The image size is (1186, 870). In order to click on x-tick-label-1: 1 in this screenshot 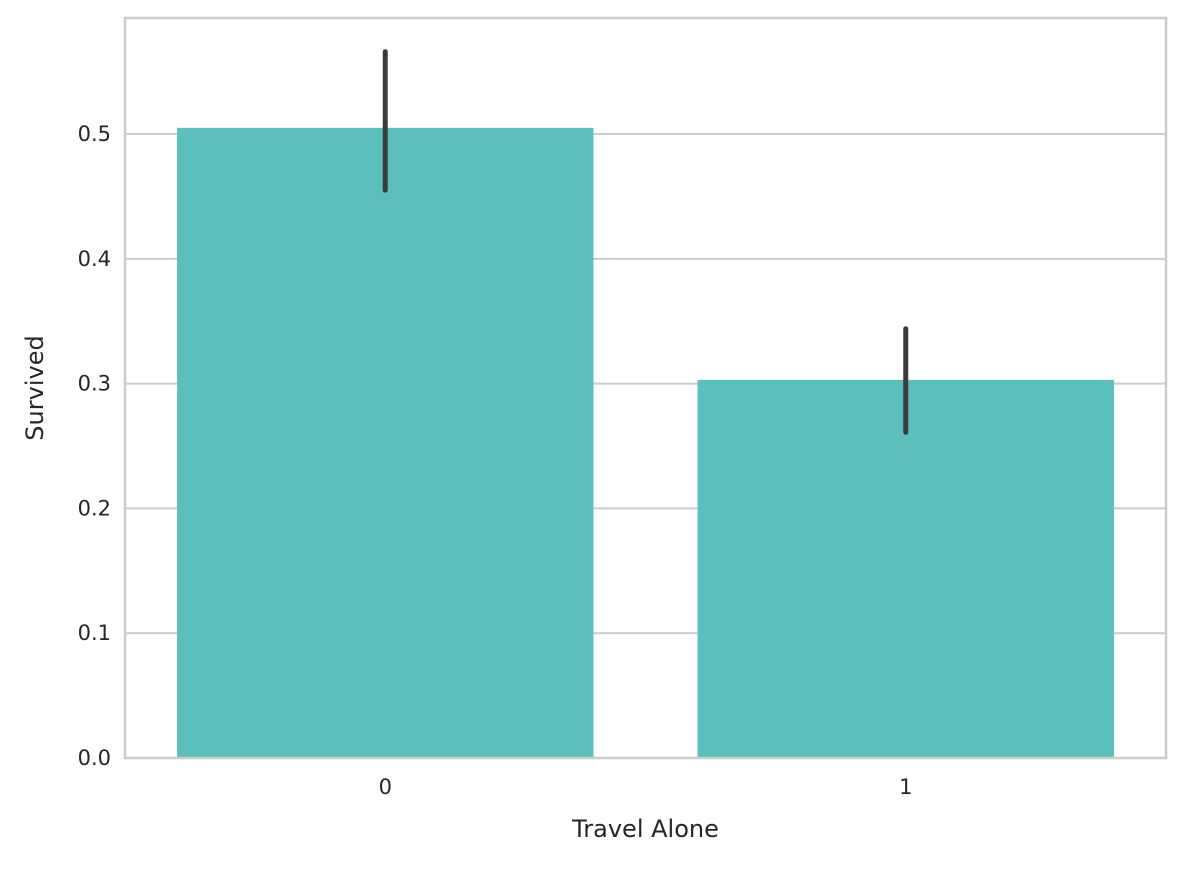, I will do `click(905, 787)`.